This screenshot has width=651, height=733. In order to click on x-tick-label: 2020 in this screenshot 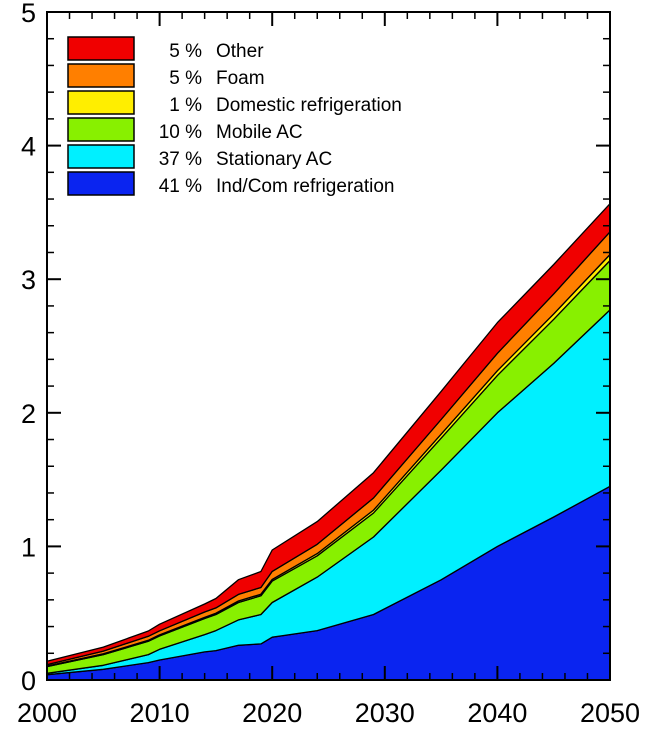, I will do `click(272, 713)`.